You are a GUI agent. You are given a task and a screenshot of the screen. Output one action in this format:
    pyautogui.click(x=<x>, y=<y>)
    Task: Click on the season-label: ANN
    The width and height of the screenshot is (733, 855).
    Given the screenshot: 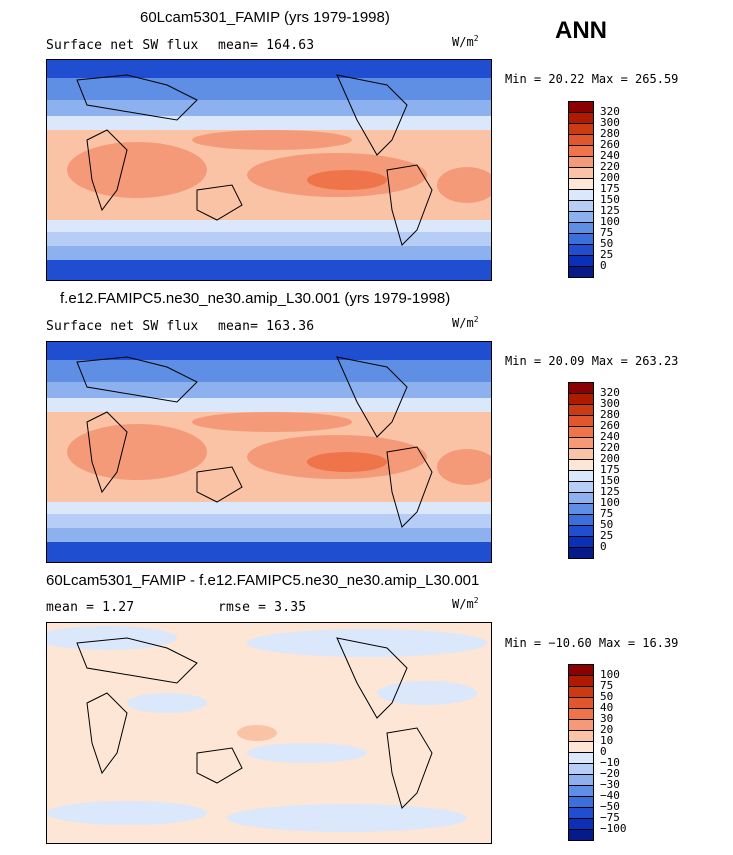 What is the action you would take?
    pyautogui.click(x=581, y=30)
    